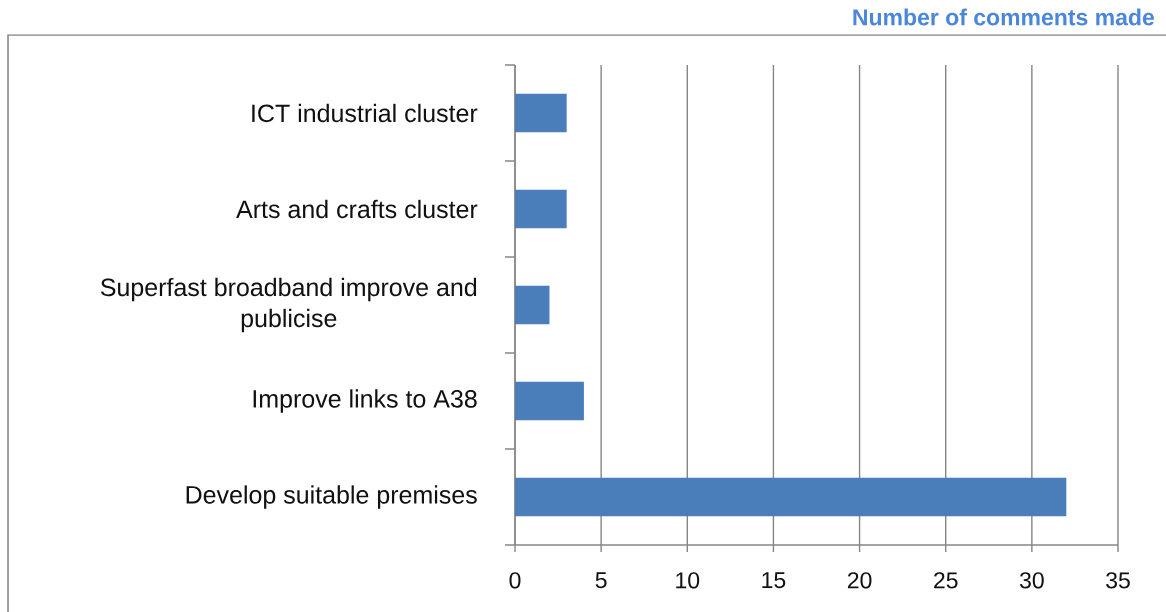 Image resolution: width=1166 pixels, height=612 pixels. I want to click on y-tick-label: Improve links to A38, so click(365, 401).